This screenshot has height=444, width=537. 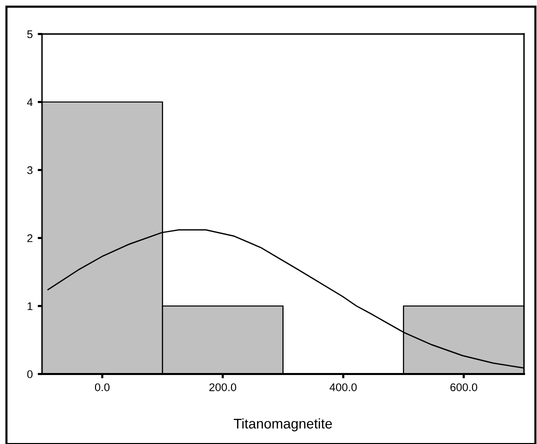 I want to click on y-tick-label: 2, so click(x=29, y=238).